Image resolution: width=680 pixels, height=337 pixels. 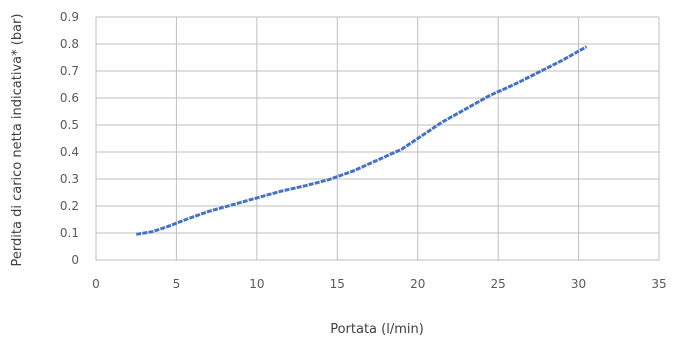 What do you see at coordinates (69, 17) in the screenshot?
I see `y-tick-label: 0.9` at bounding box center [69, 17].